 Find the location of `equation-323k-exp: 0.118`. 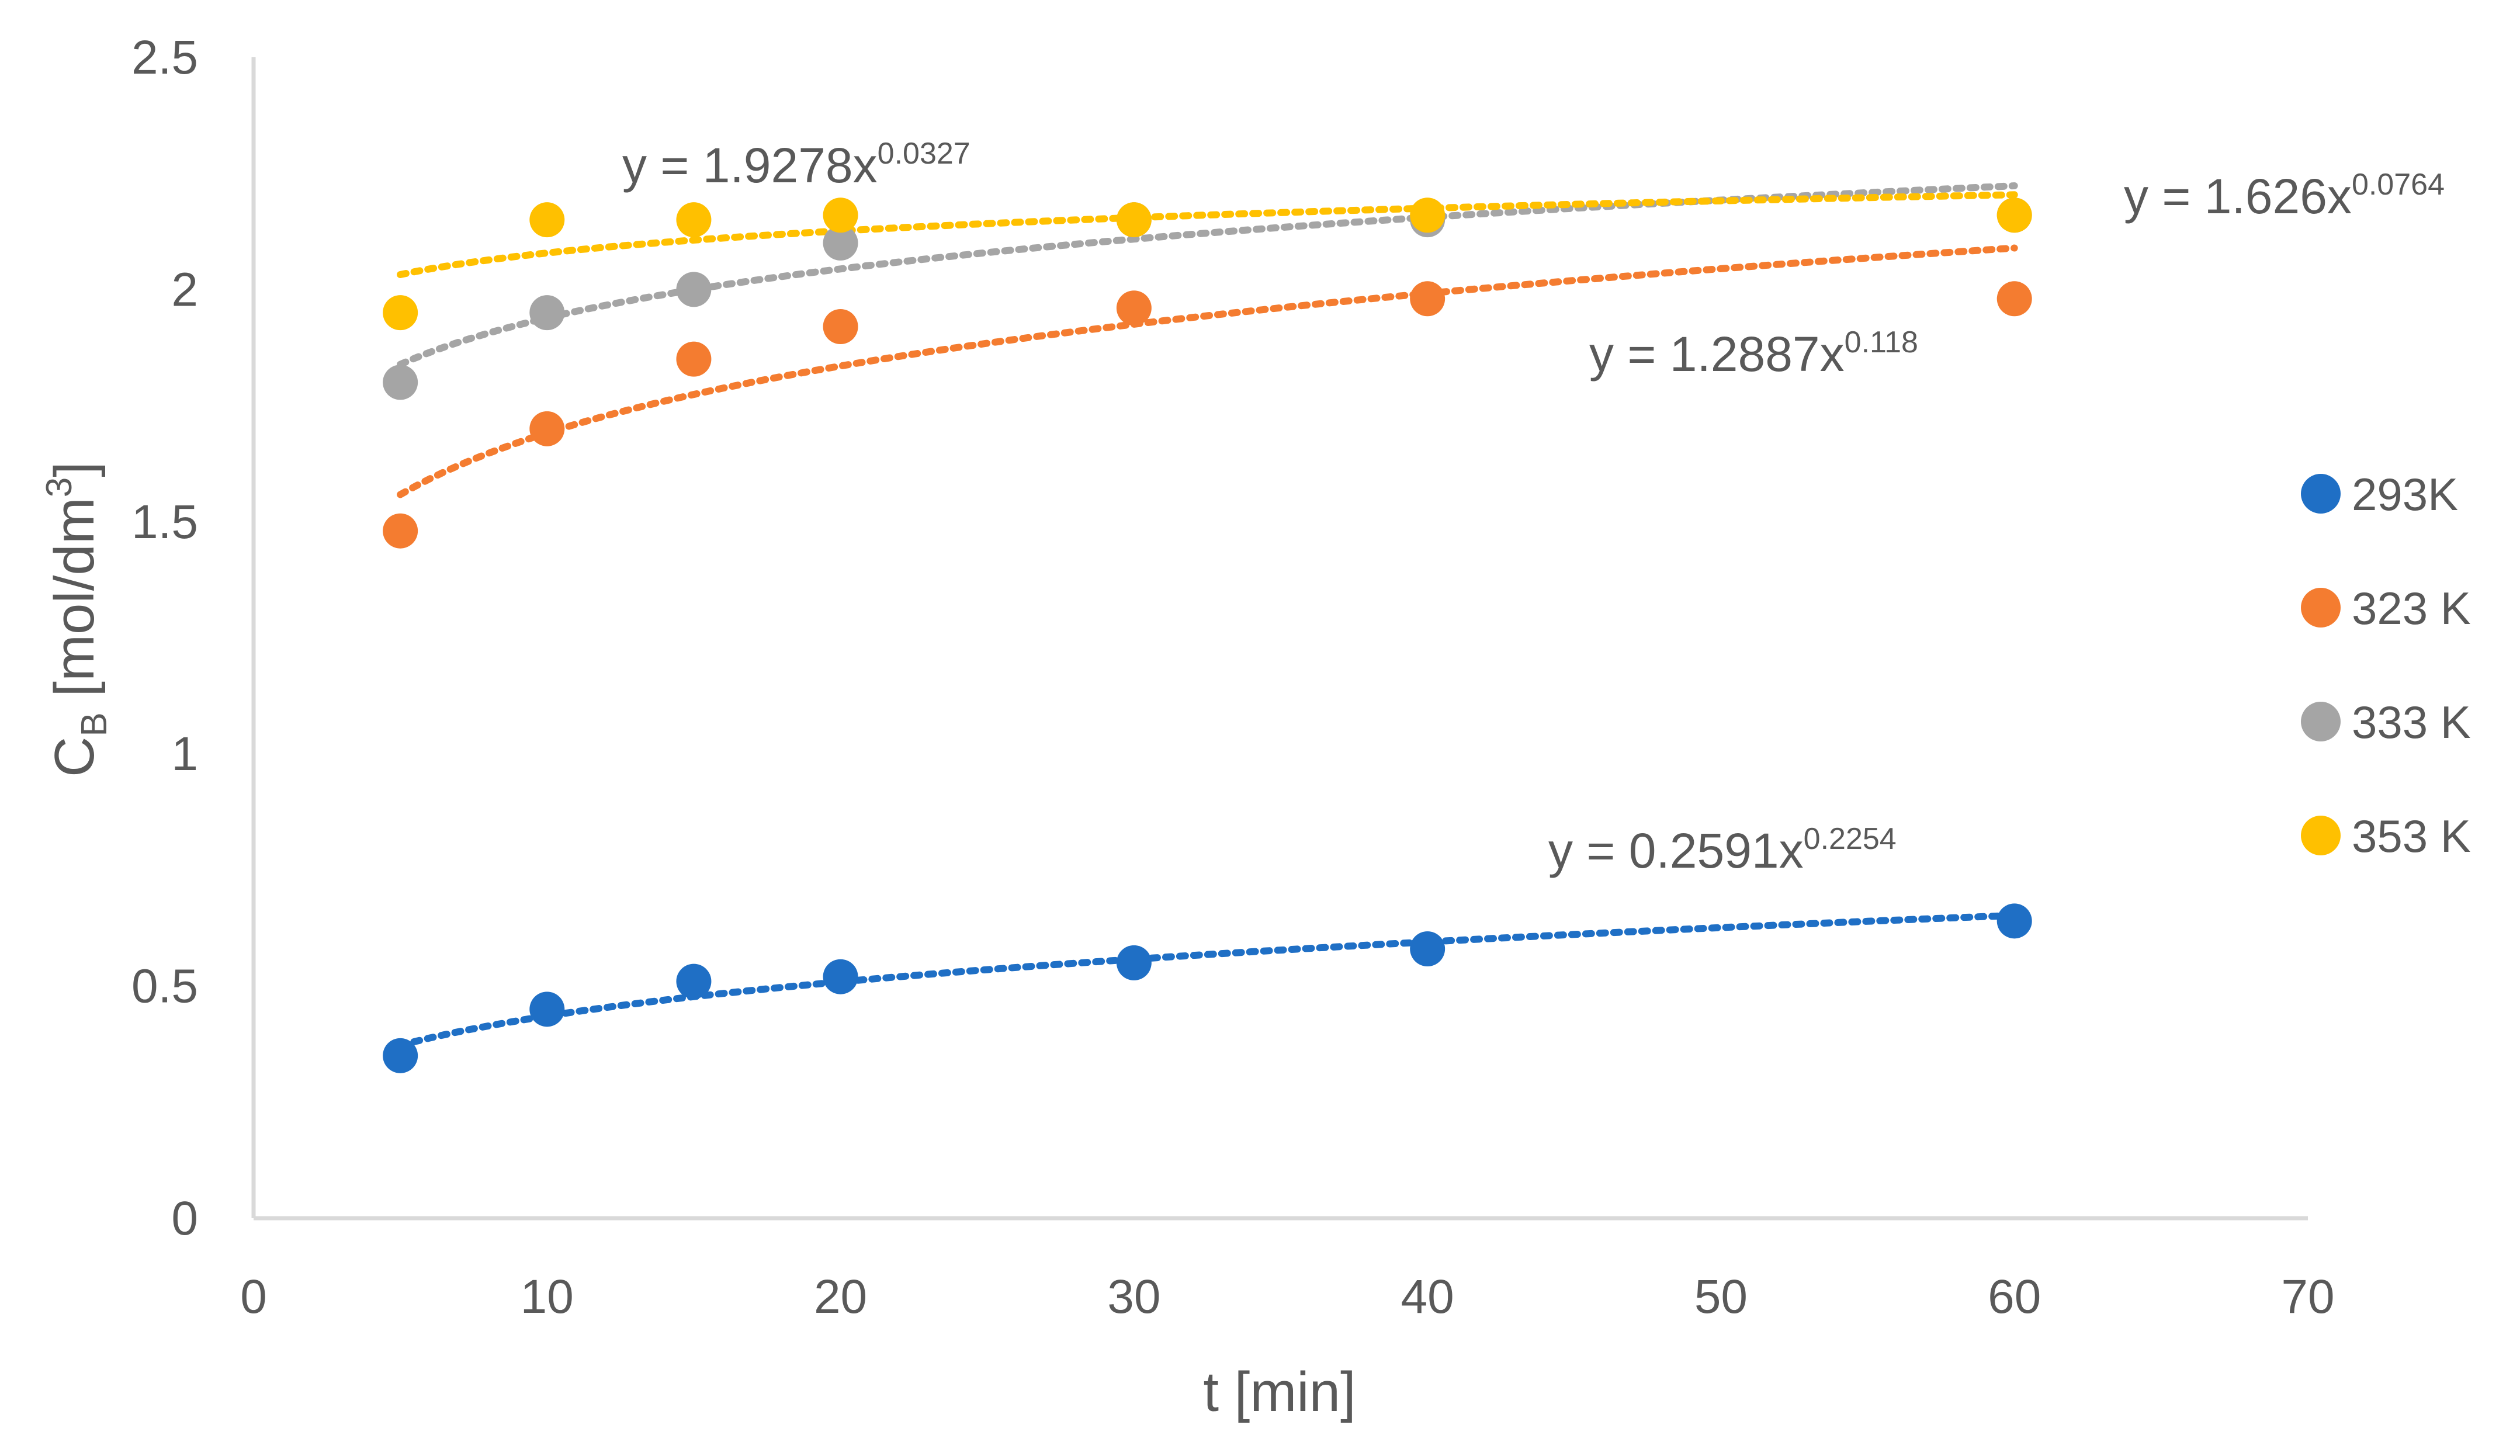

equation-323k-exp: 0.118 is located at coordinates (1881, 342).